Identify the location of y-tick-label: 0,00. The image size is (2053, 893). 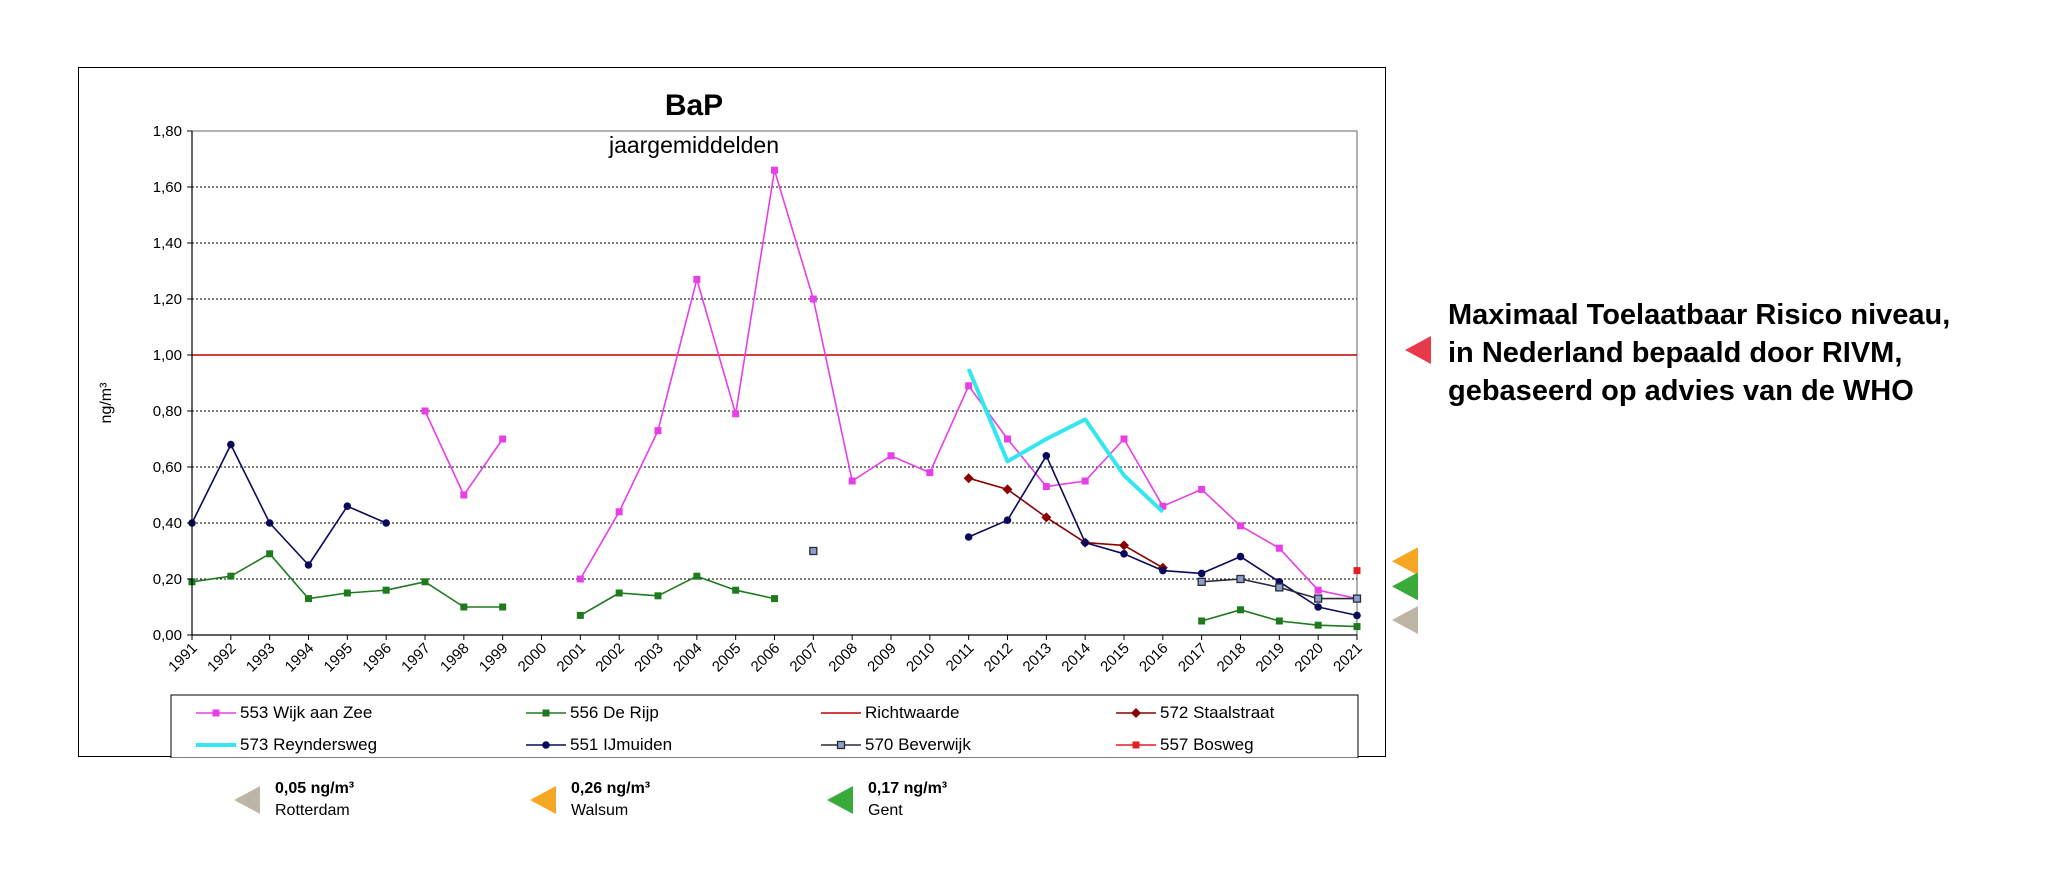
(167, 635).